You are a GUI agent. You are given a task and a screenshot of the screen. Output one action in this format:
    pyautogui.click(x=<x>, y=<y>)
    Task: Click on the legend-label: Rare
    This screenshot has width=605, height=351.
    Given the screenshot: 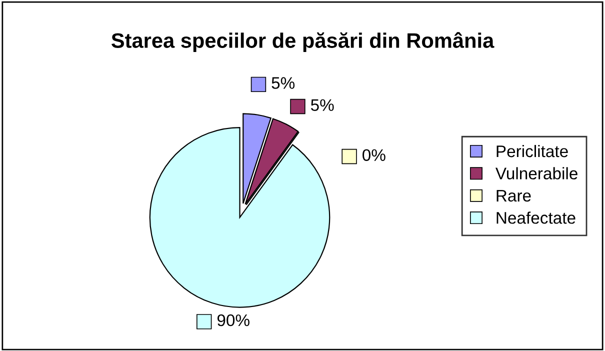 What is the action you would take?
    pyautogui.click(x=513, y=196)
    